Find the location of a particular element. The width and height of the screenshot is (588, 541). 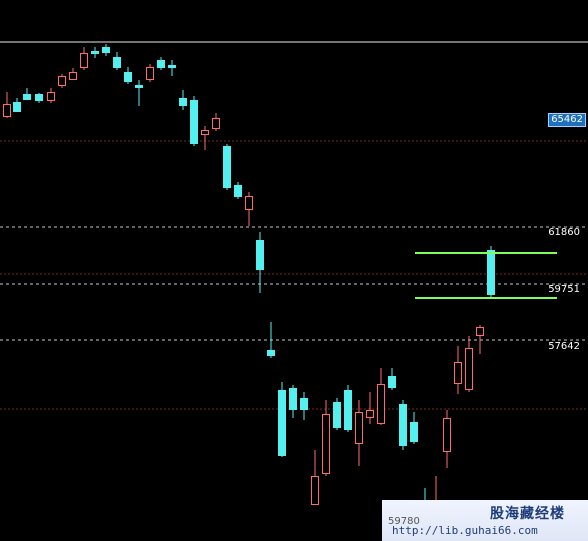

price-label-59751: 59751 is located at coordinates (564, 289).